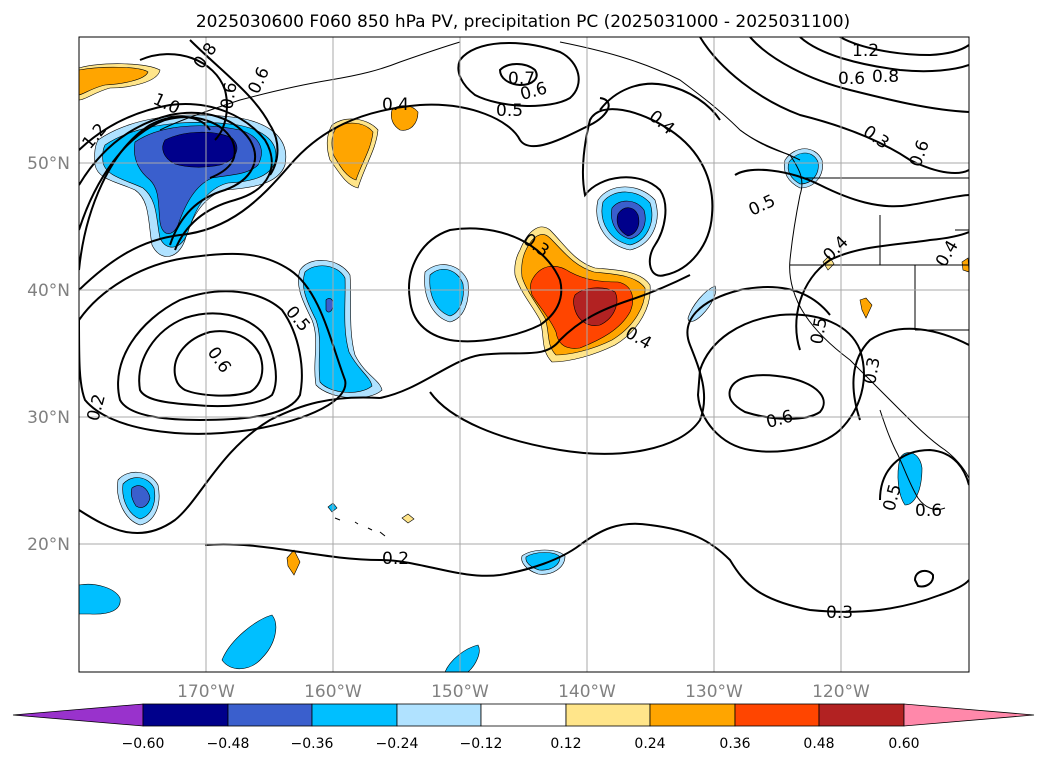 The image size is (1047, 765). Describe the element at coordinates (521, 79) in the screenshot. I see `contour-label: 0.7` at that location.